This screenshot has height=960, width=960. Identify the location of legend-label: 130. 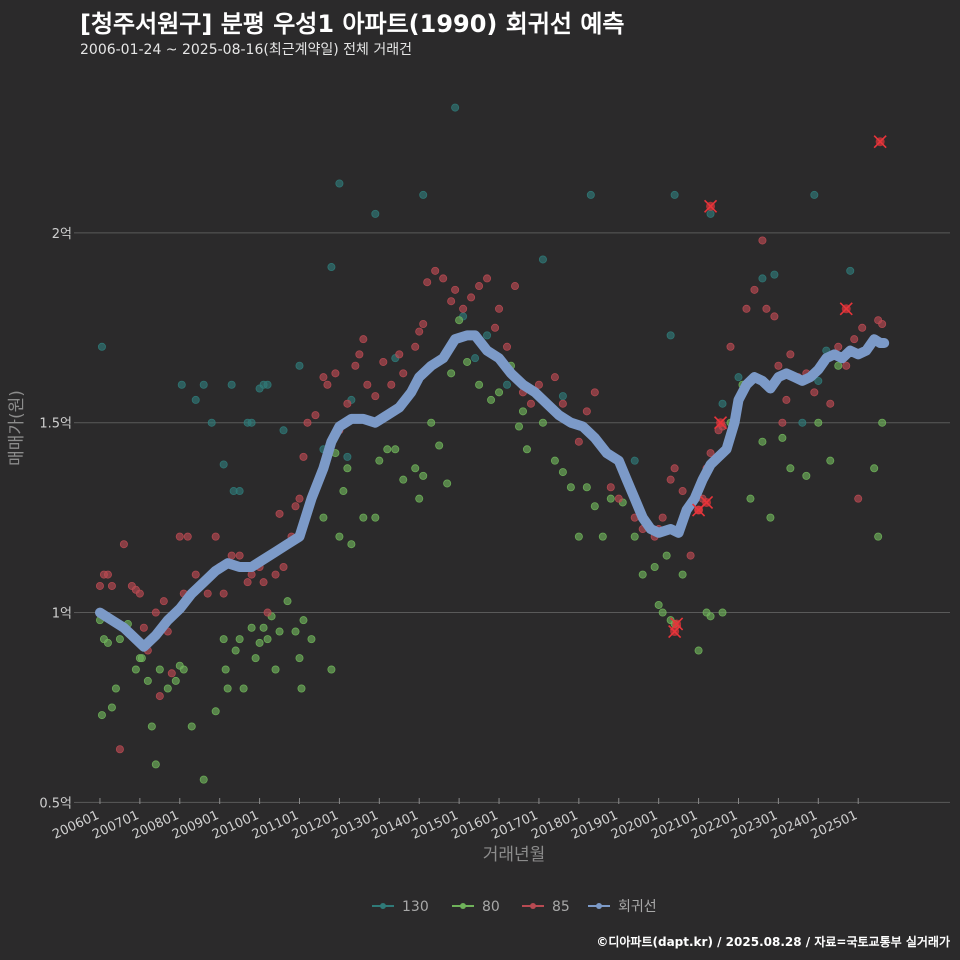
(415, 907).